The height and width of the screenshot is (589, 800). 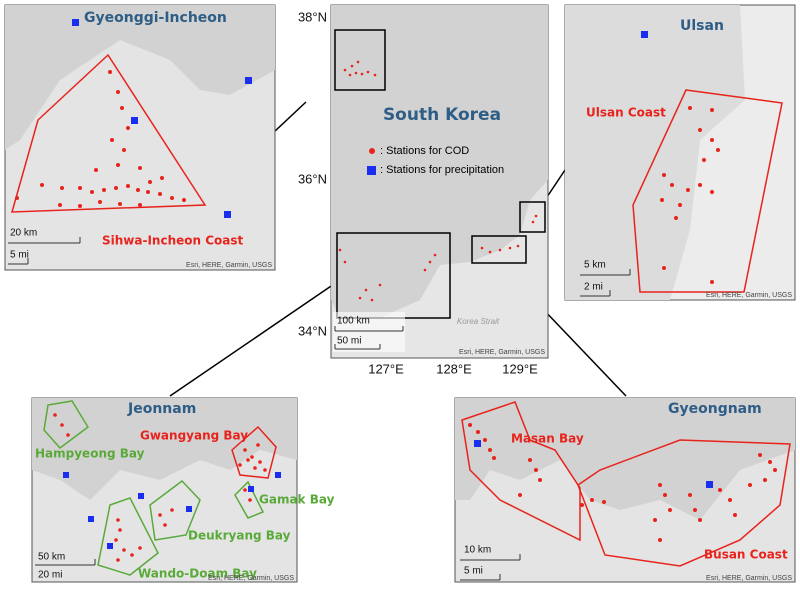 I want to click on region-label: Gwangyang Bay, so click(x=194, y=436).